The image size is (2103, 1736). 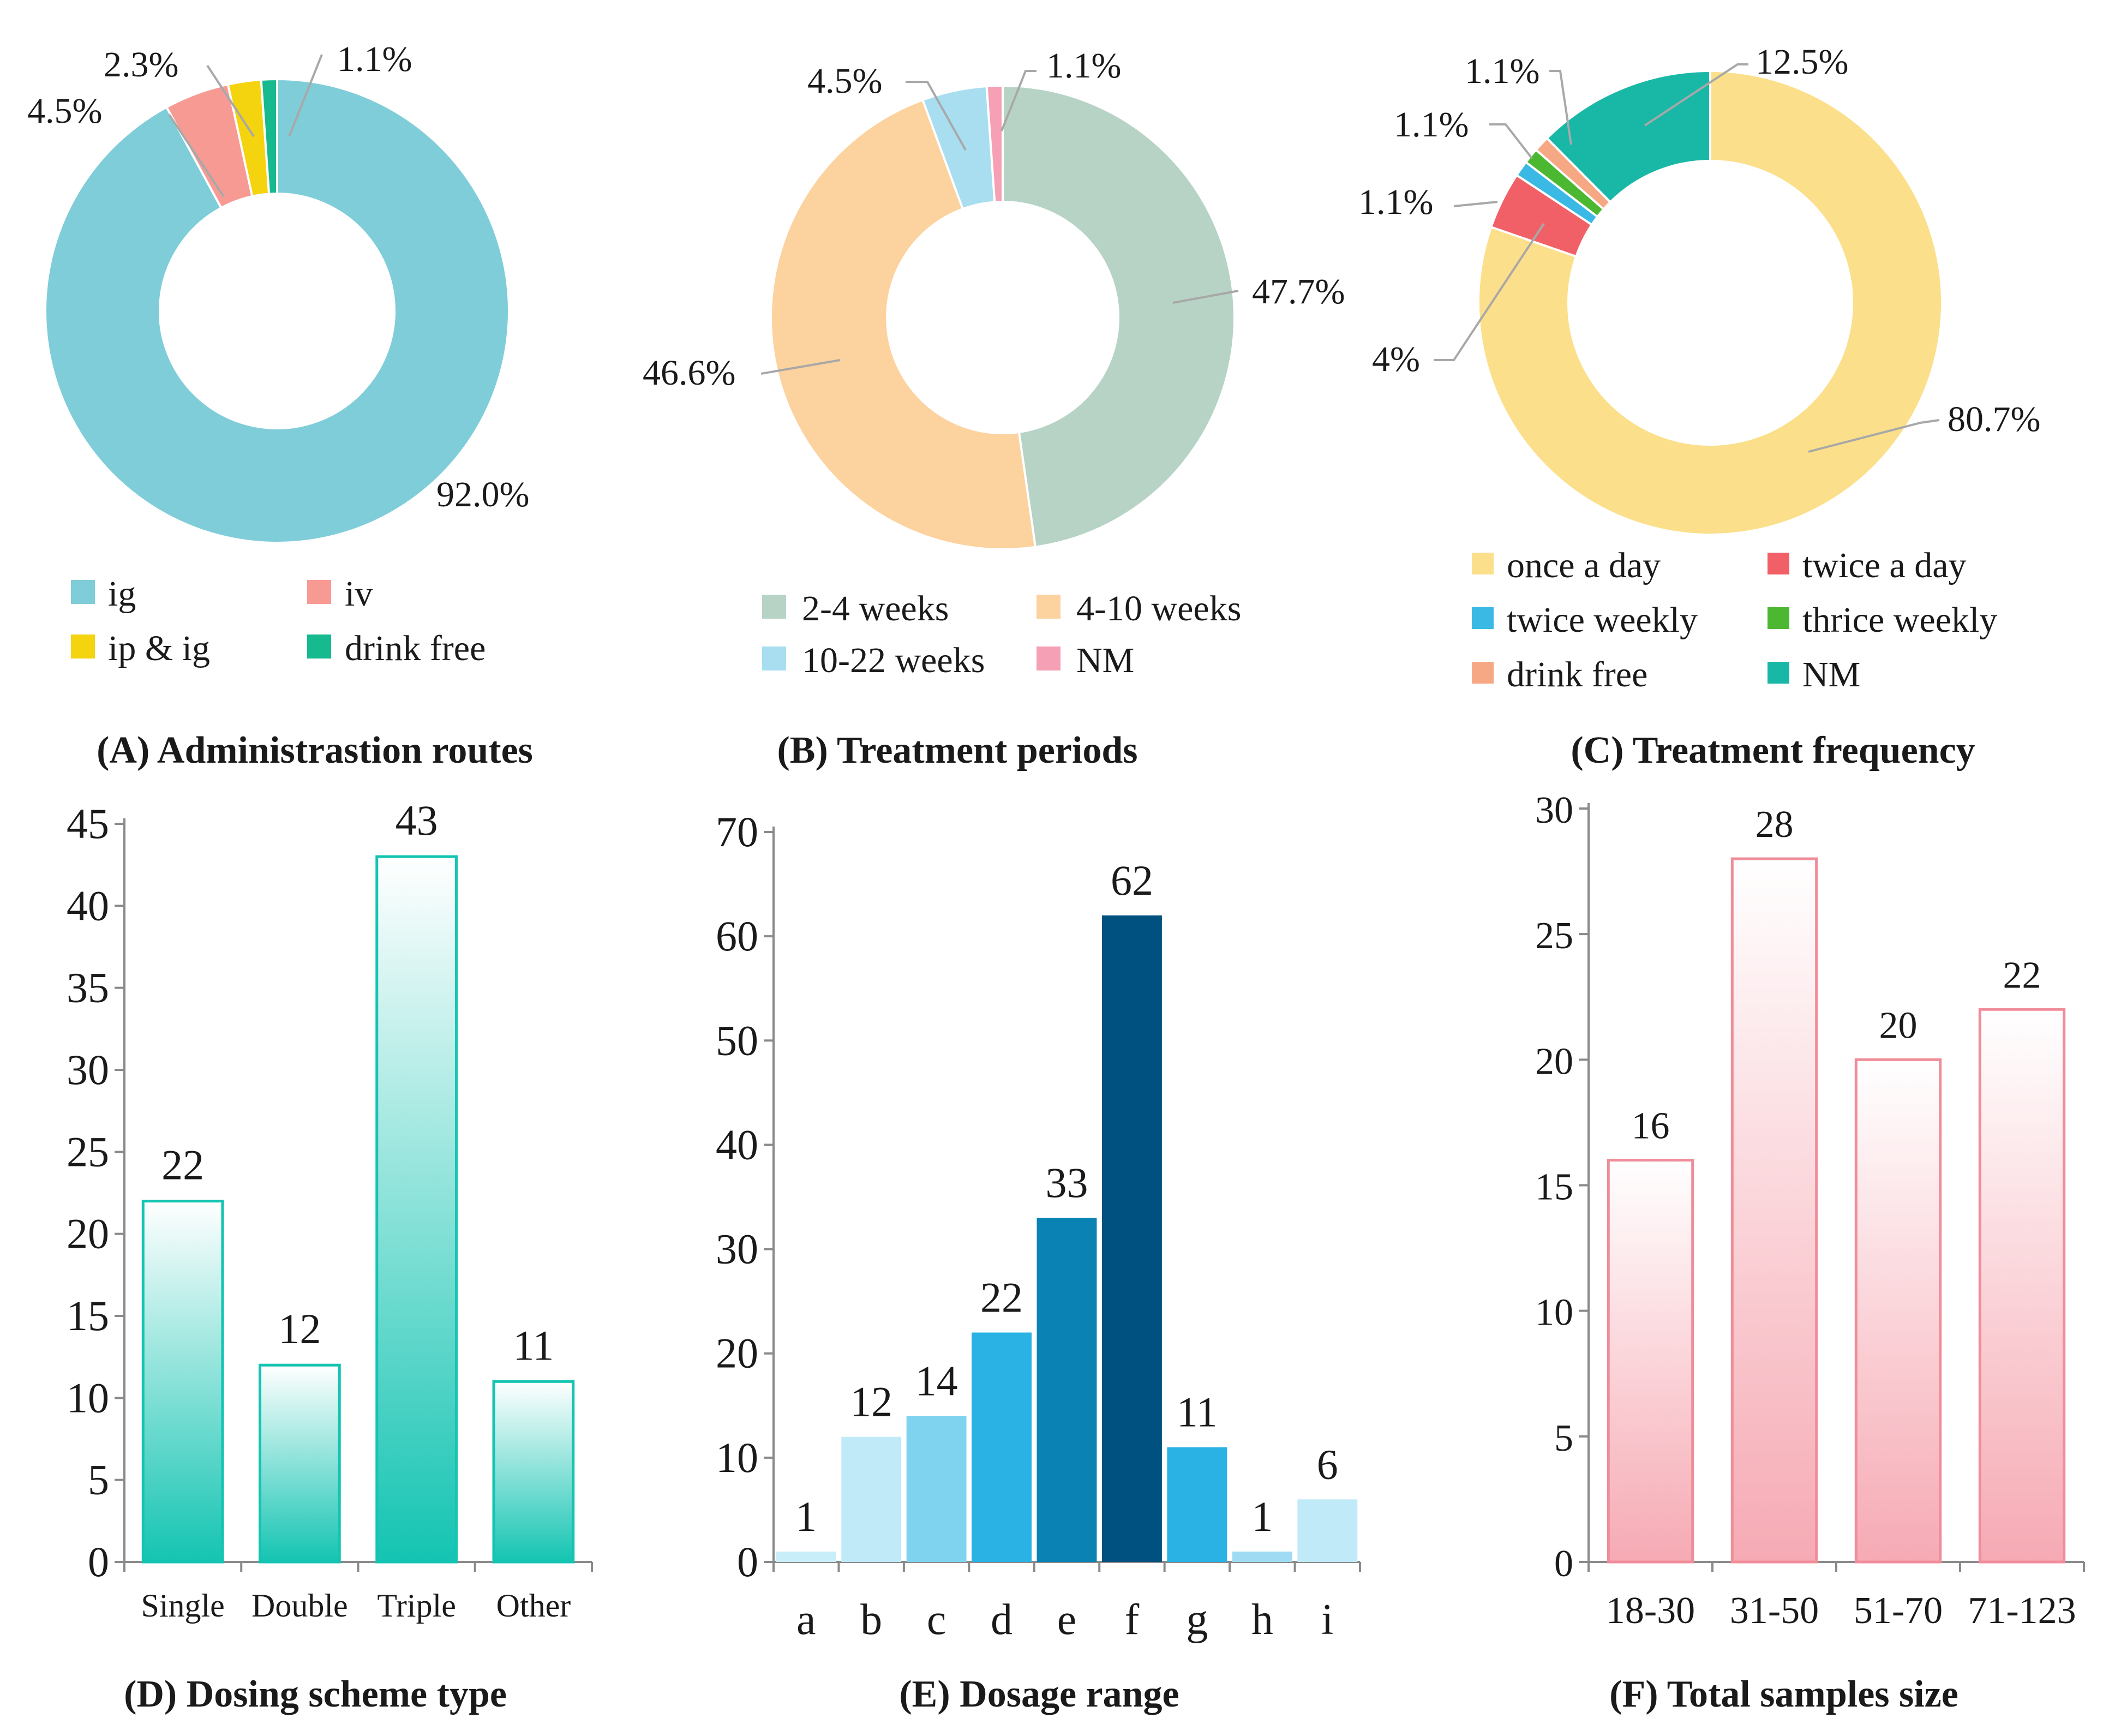 What do you see at coordinates (893, 660) in the screenshot?
I see `legend-label-10-22-weeks: 10-22 weeks` at bounding box center [893, 660].